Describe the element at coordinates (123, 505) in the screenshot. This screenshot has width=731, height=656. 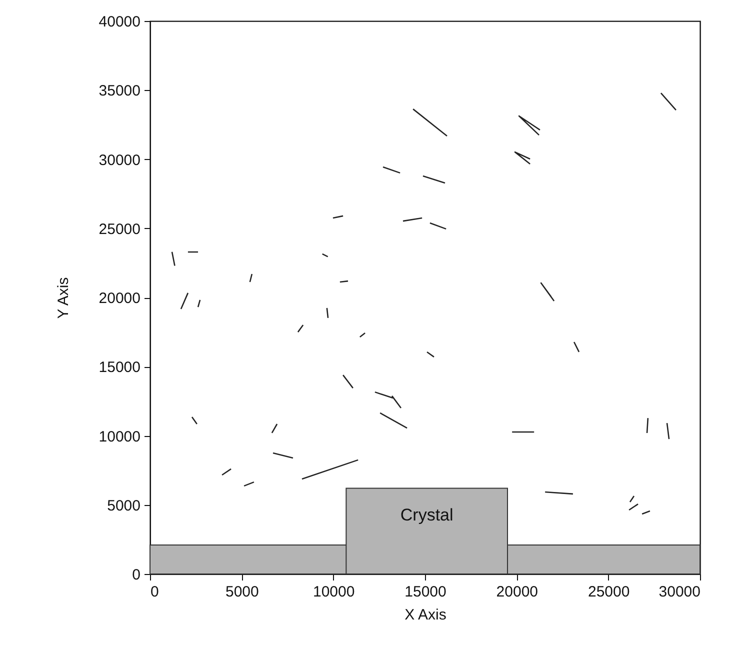
I see `y-tick-label: 5000` at that location.